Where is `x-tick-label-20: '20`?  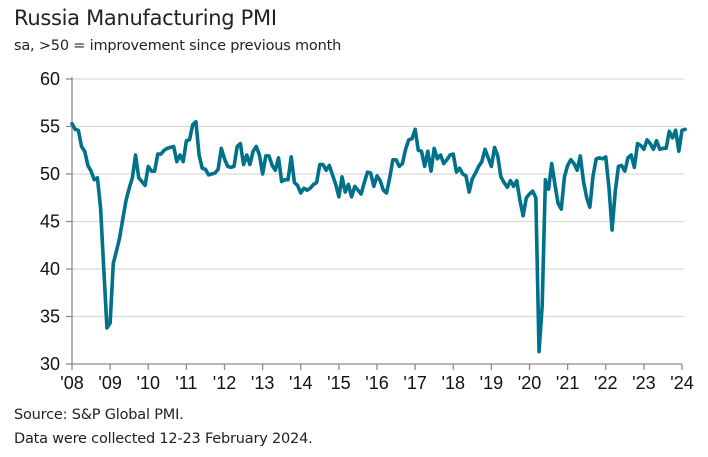 x-tick-label-20: '20 is located at coordinates (529, 383).